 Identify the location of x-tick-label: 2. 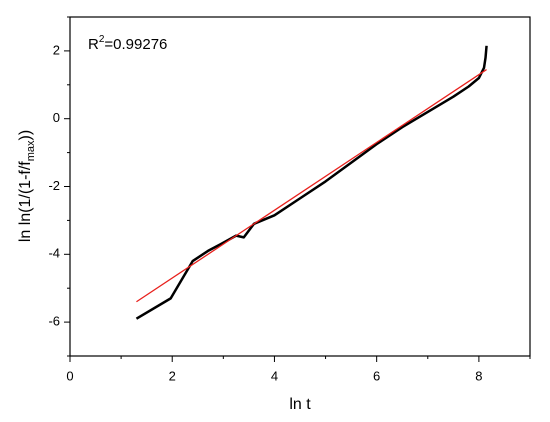
(172, 375).